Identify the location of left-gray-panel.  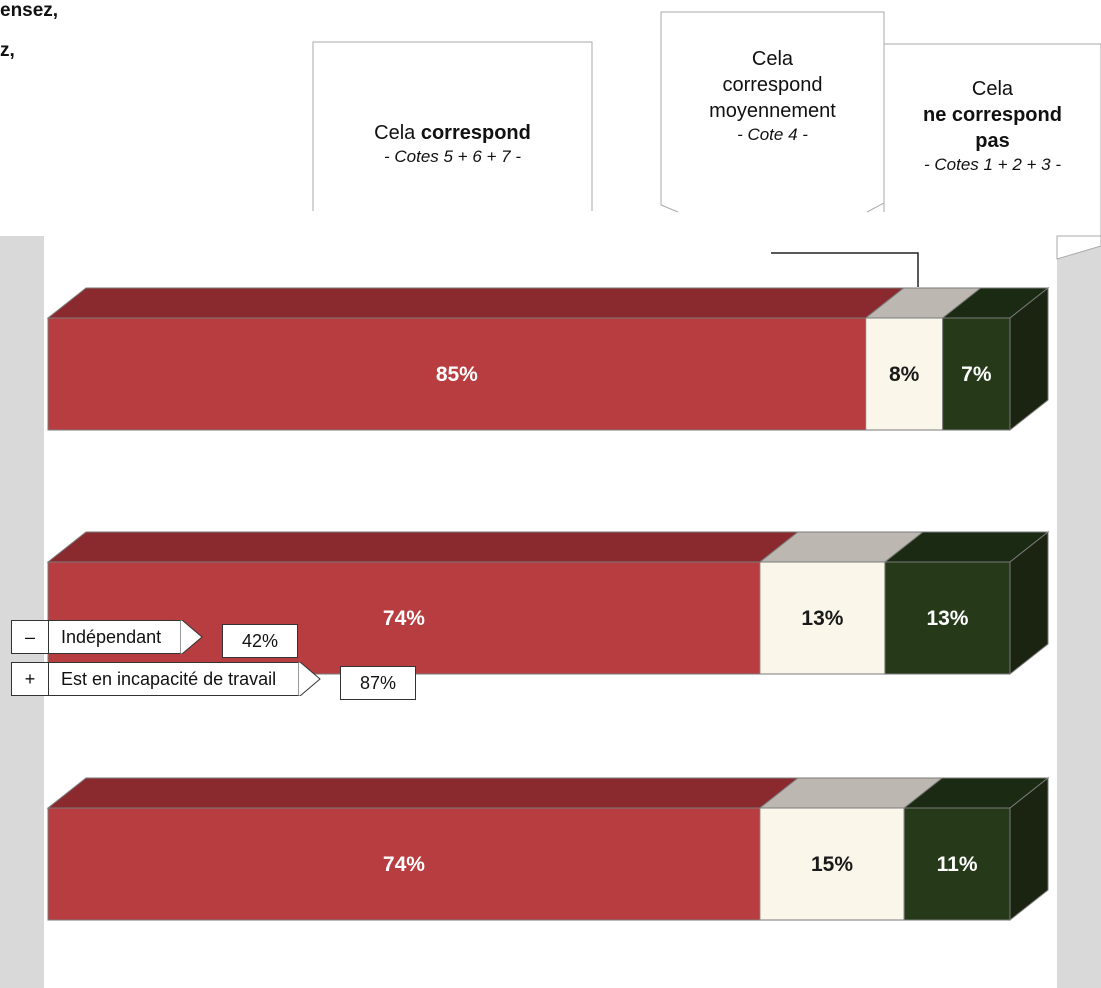
(22, 612).